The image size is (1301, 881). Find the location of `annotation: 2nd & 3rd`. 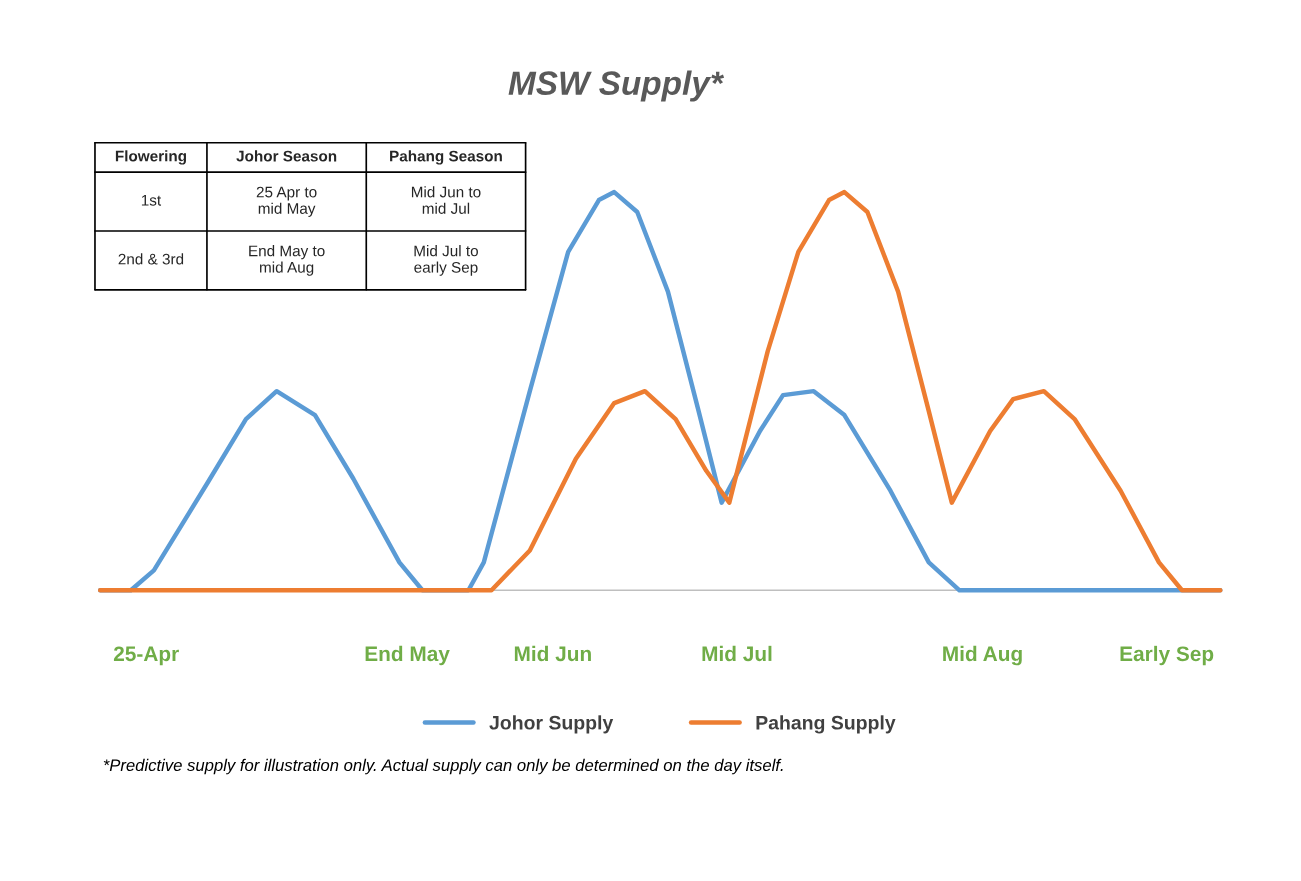

annotation: 2nd & 3rd is located at coordinates (151, 259).